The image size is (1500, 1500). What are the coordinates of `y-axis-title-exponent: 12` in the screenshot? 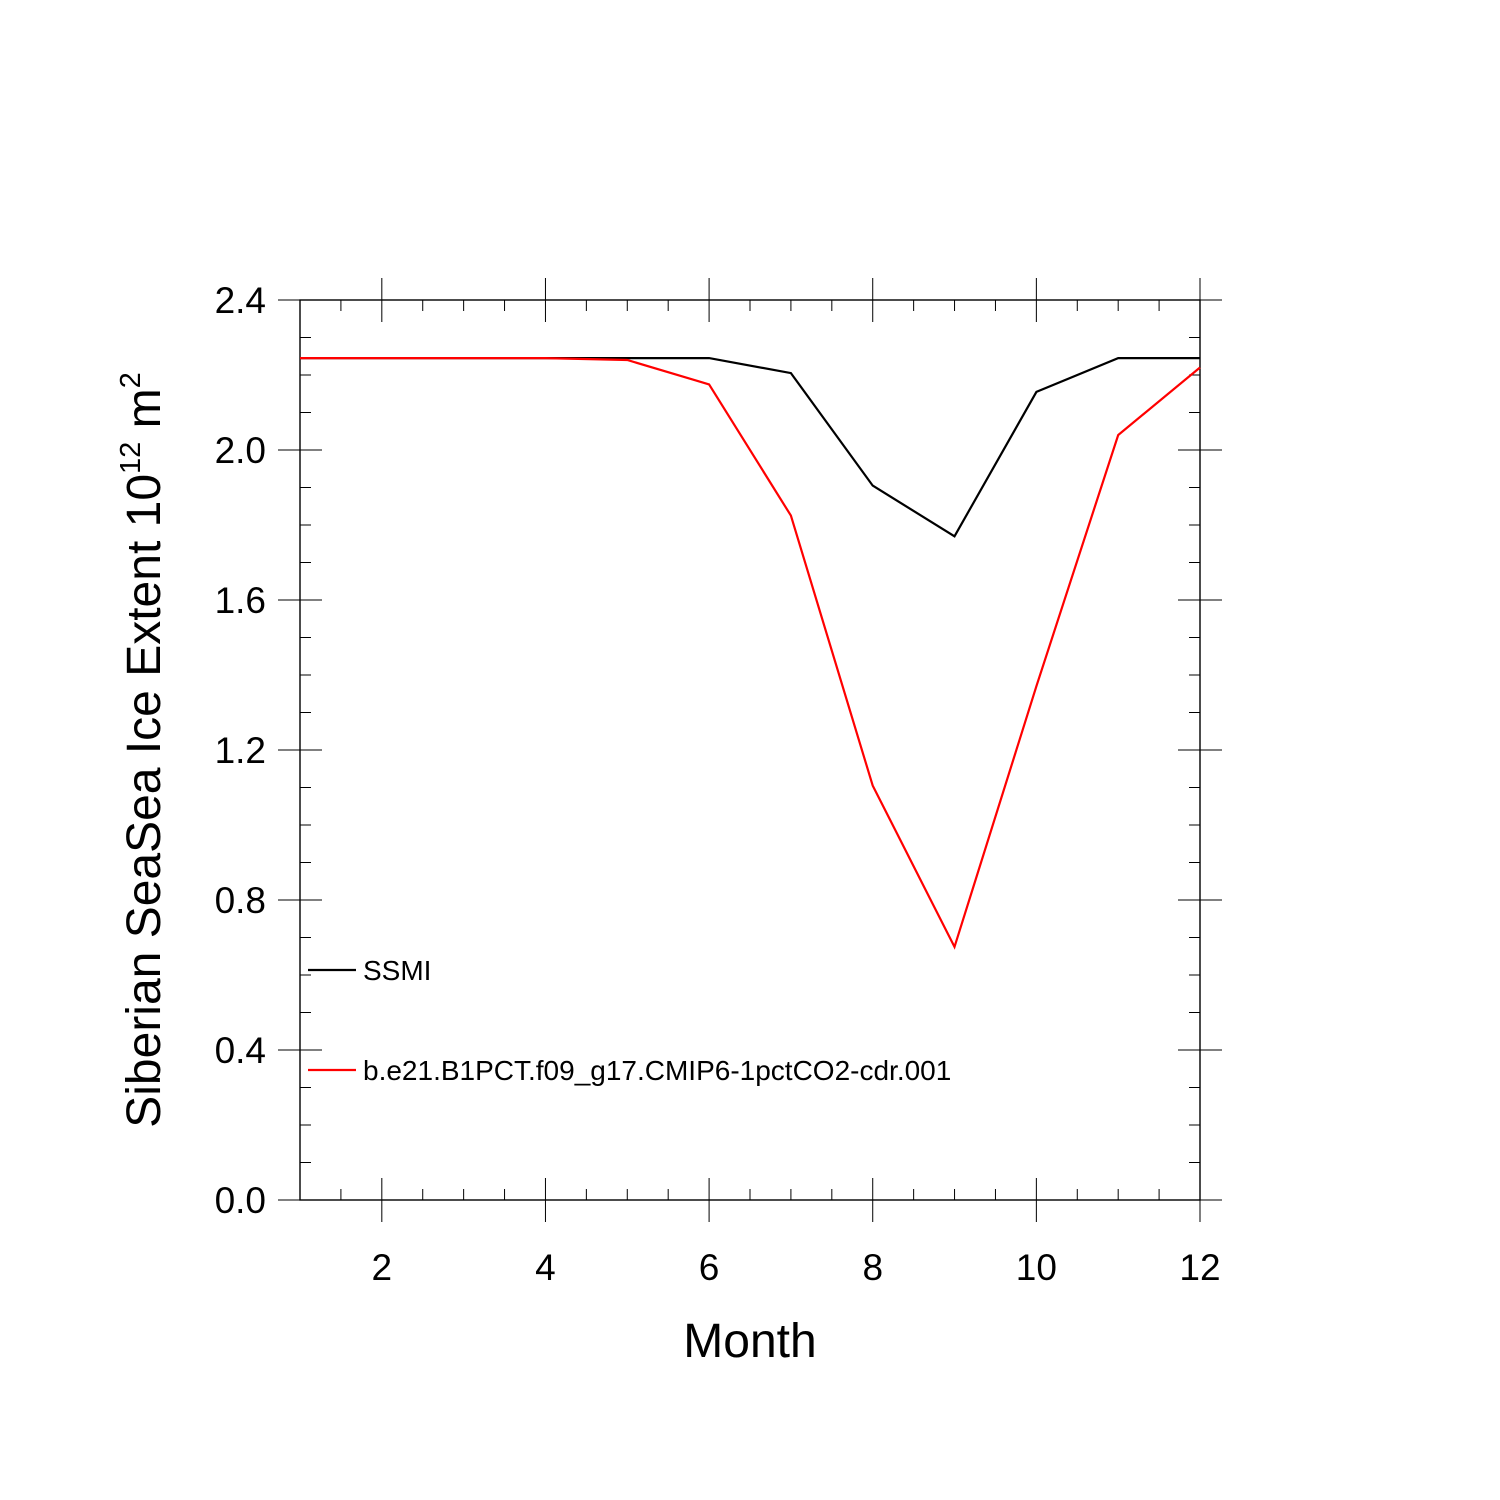 It's located at (131, 458).